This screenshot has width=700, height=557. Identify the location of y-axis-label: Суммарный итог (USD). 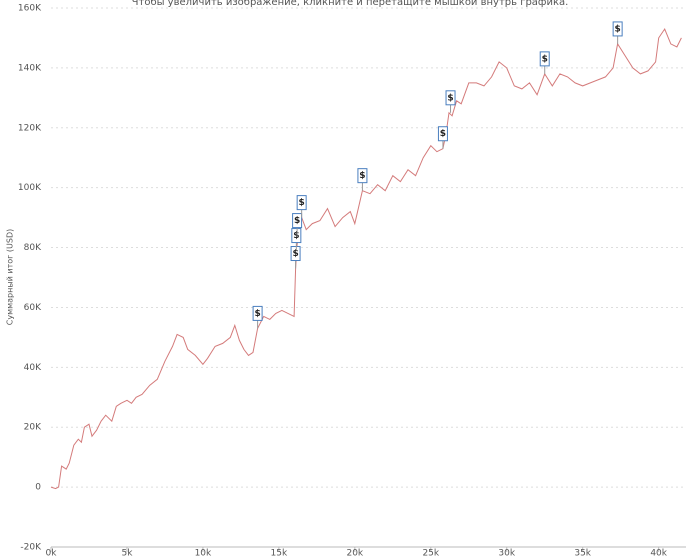
(10, 277).